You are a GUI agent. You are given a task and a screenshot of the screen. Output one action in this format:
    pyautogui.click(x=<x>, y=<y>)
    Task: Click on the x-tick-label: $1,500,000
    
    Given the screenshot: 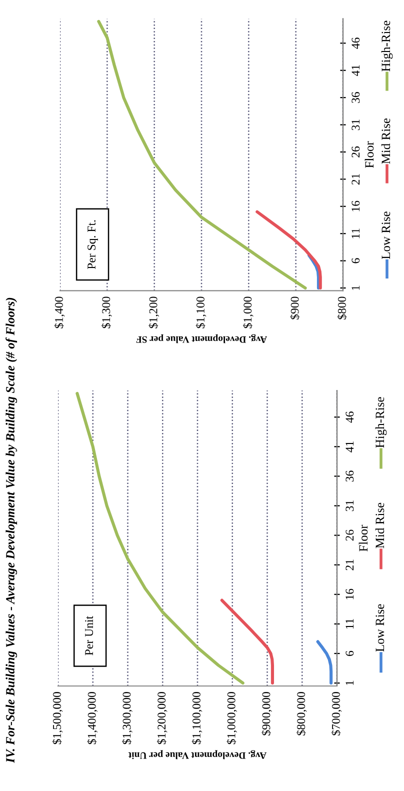 What is the action you would take?
    pyautogui.click(x=57, y=718)
    